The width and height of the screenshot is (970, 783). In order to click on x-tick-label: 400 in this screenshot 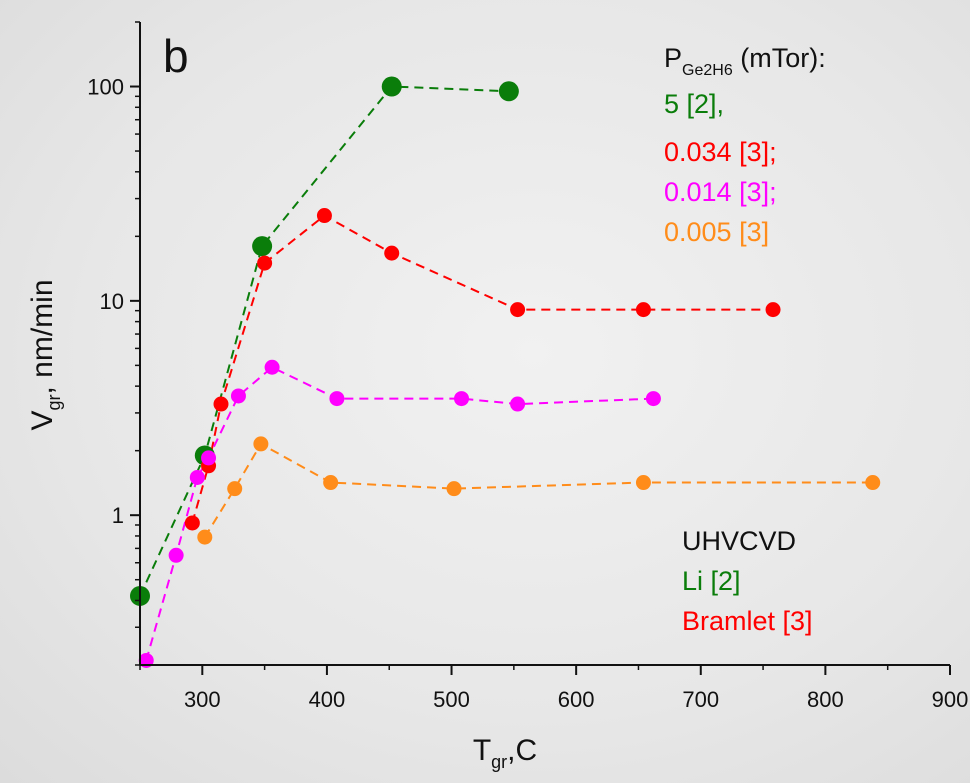, I will do `click(327, 699)`.